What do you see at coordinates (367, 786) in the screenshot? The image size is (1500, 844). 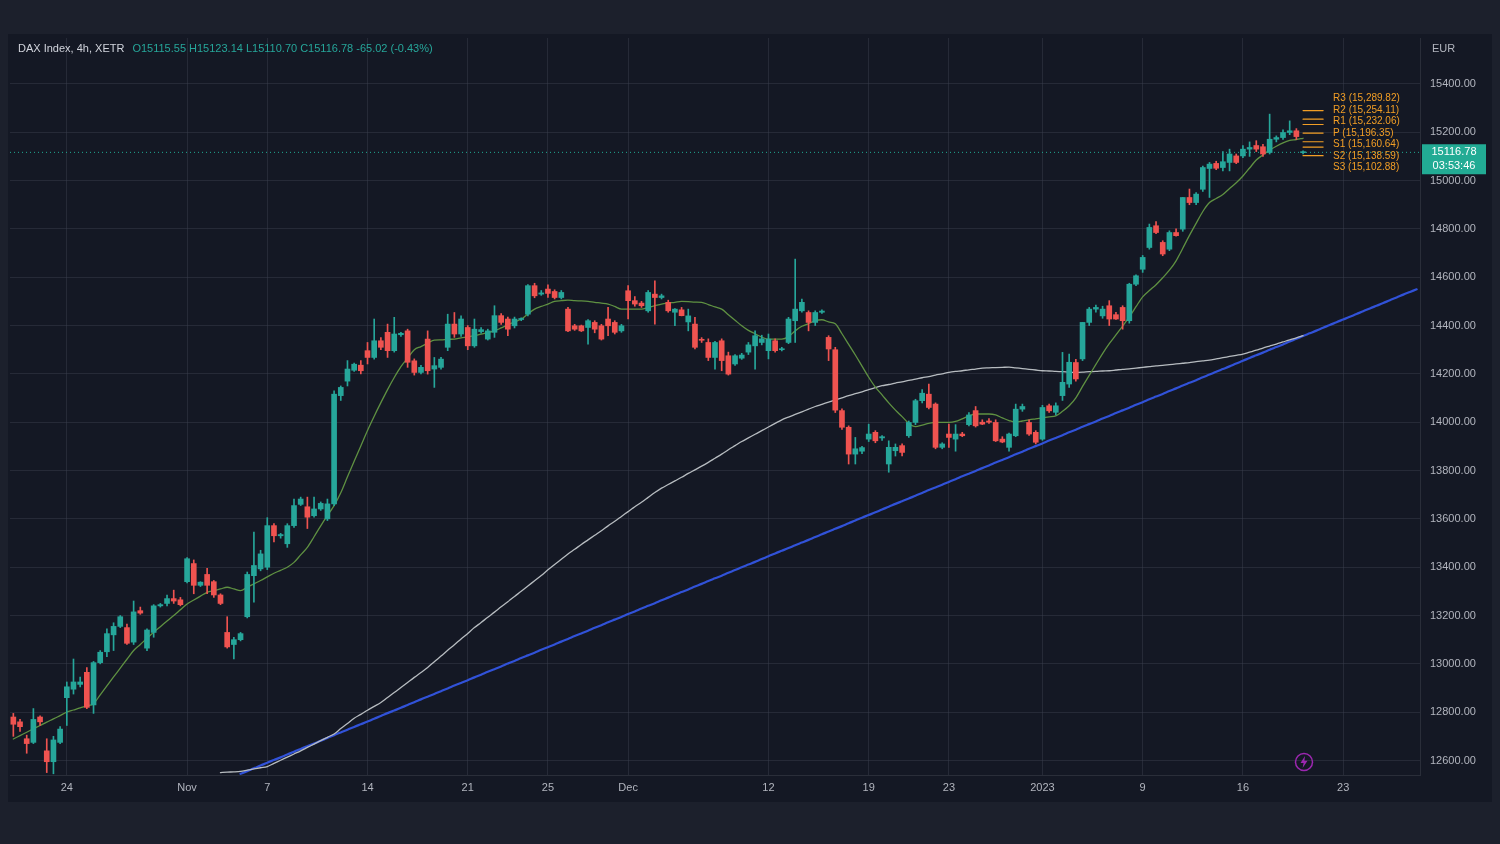 I see `x-tick-label: 14` at bounding box center [367, 786].